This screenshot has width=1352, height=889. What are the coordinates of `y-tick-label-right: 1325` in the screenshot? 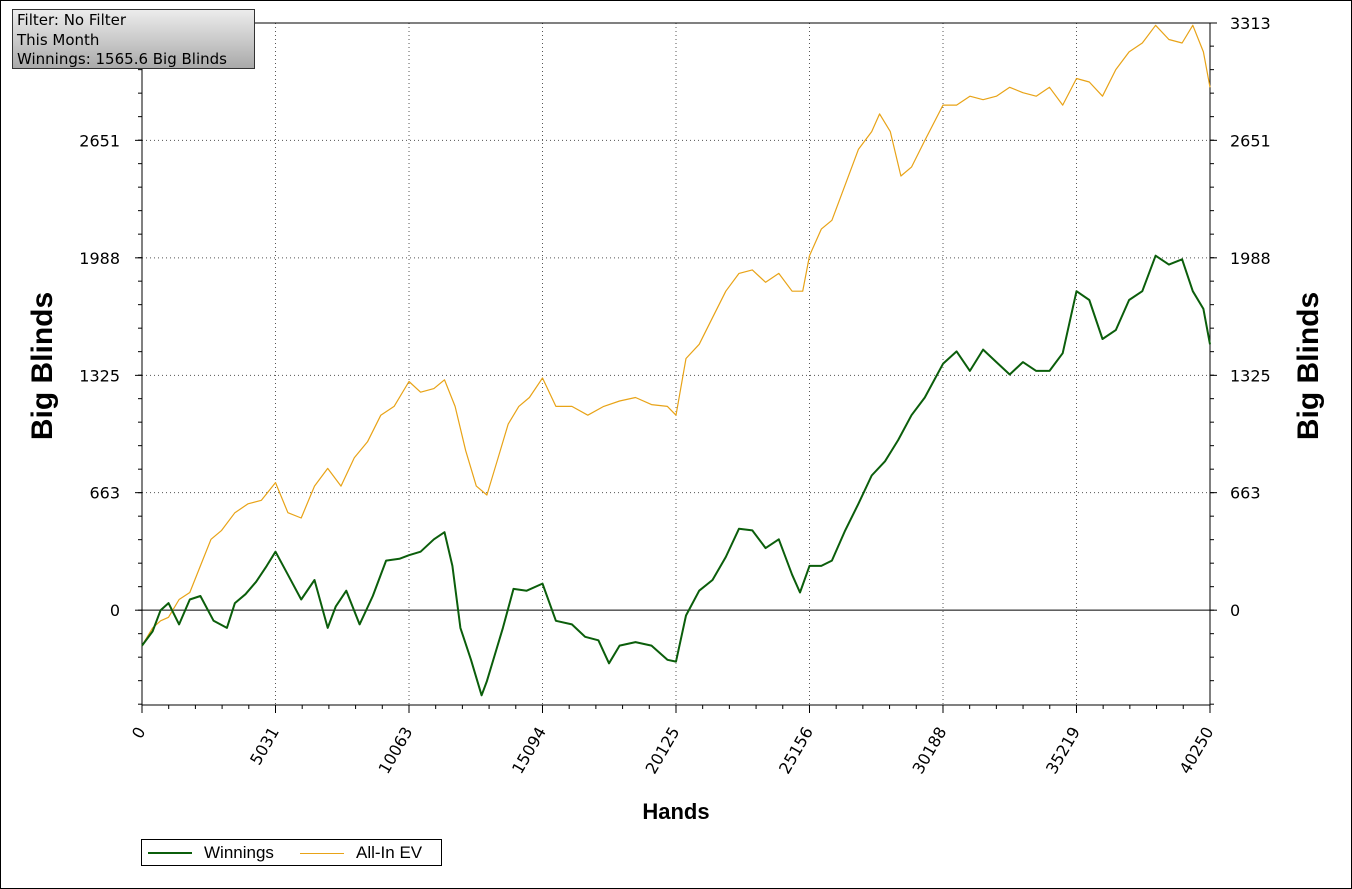 It's located at (1250, 375).